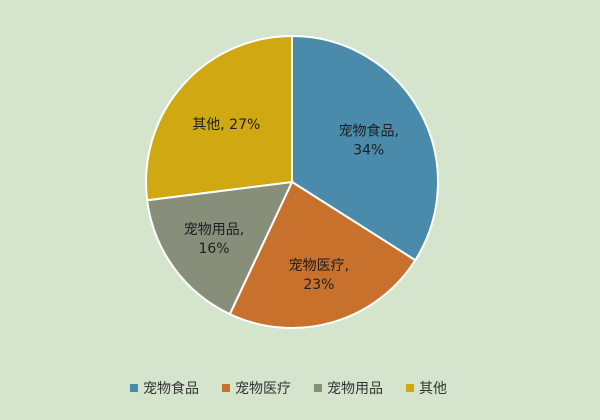  What do you see at coordinates (433, 389) in the screenshot?
I see `legend-label: 其他` at bounding box center [433, 389].